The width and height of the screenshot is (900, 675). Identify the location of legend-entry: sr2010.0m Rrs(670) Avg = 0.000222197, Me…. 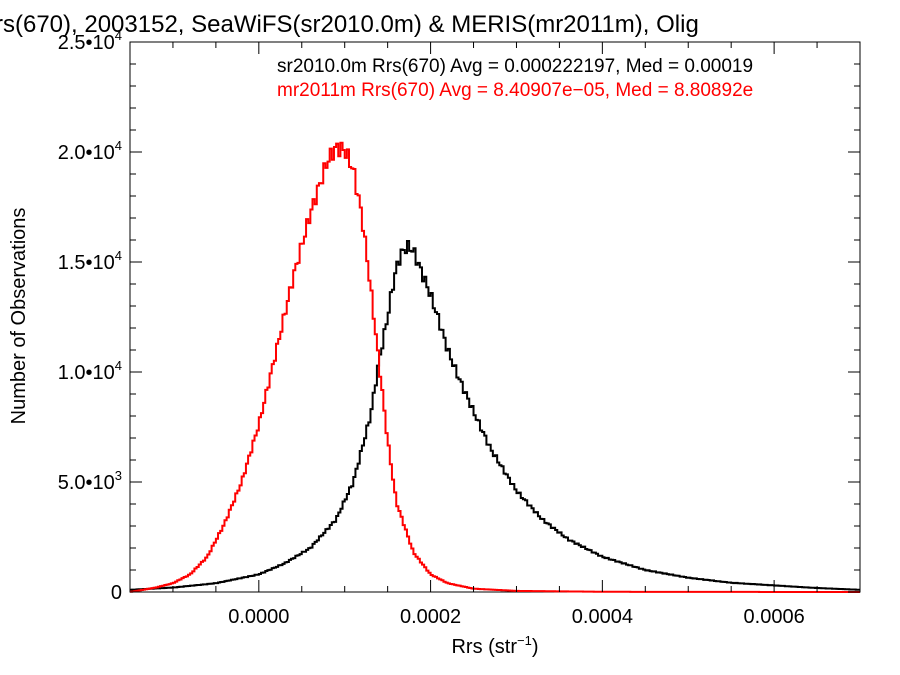
(515, 66).